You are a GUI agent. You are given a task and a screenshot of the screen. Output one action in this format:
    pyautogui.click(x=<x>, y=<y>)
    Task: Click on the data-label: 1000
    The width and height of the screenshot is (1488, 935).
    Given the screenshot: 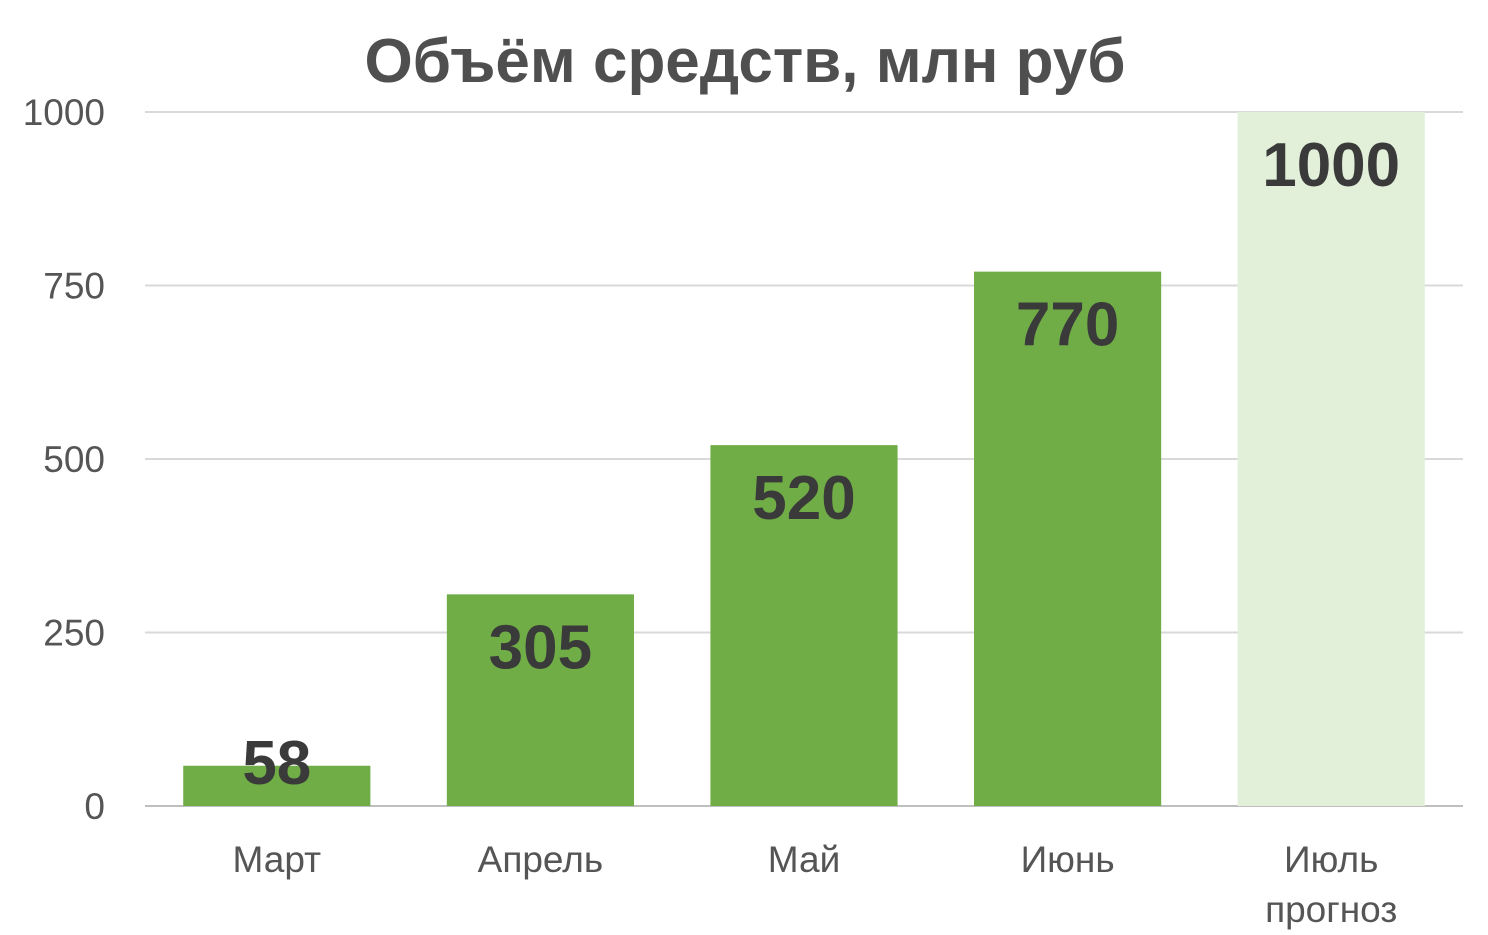 What is the action you would take?
    pyautogui.click(x=1331, y=165)
    